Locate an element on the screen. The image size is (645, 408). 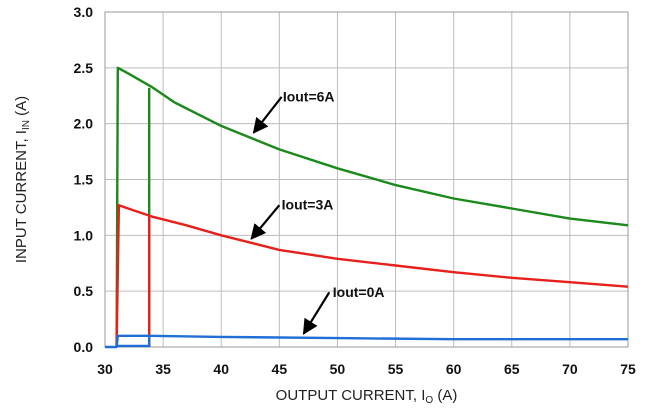
annotation-label: Iout=3A is located at coordinates (308, 205).